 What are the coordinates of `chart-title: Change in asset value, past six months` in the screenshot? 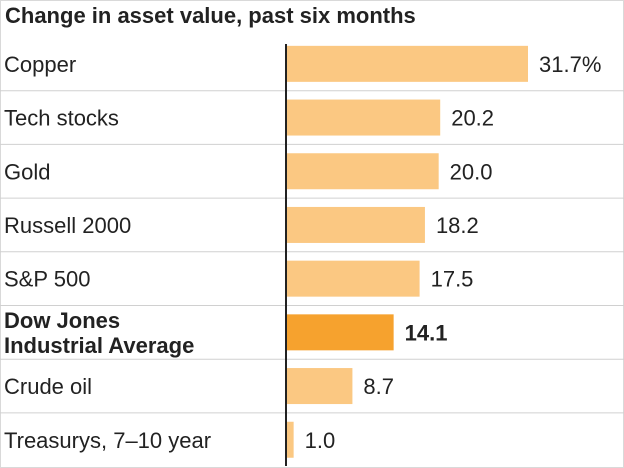 It's located at (210, 15).